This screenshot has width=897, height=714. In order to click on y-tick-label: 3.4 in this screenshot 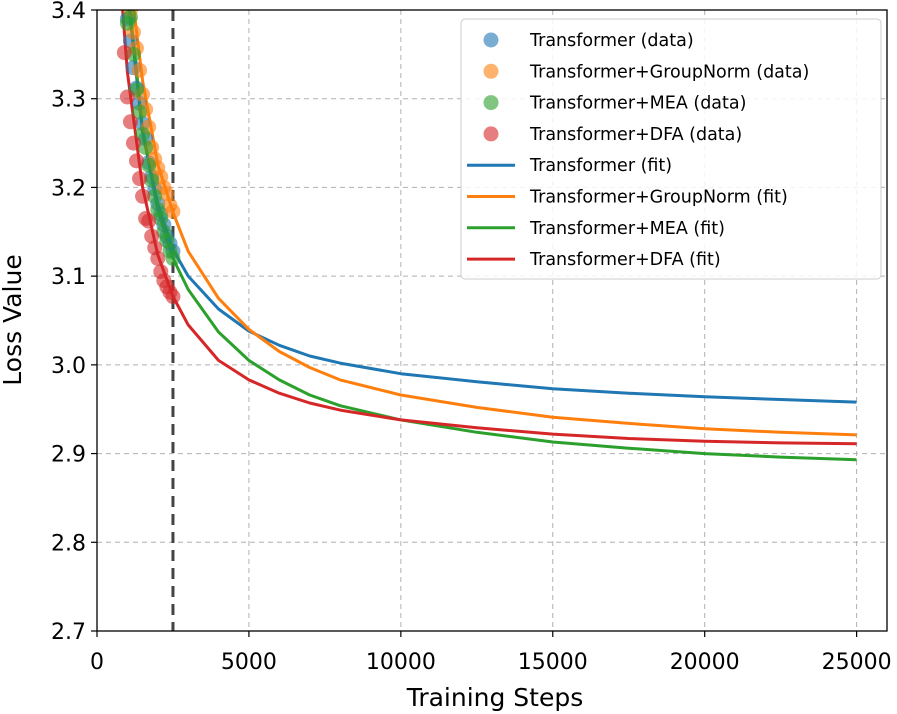, I will do `click(68, 12)`.